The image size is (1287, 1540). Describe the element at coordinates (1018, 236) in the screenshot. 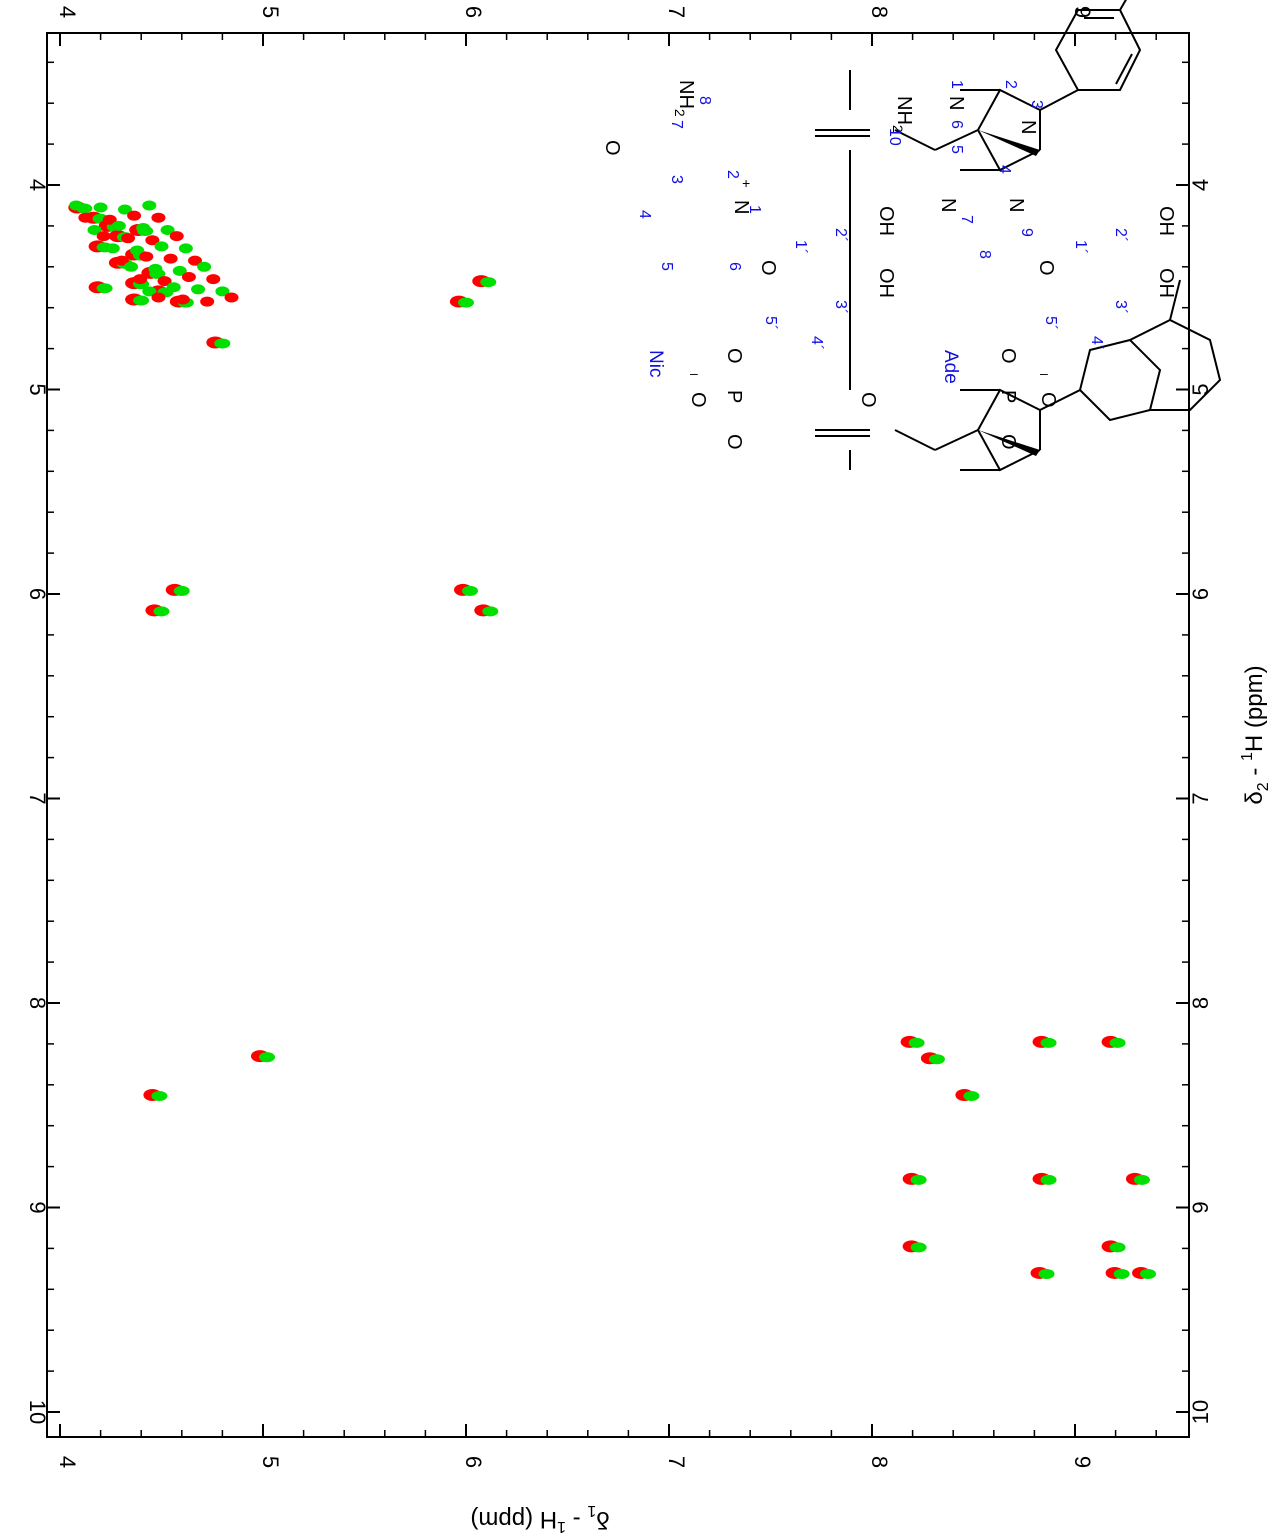

I see `nad-structure` at that location.